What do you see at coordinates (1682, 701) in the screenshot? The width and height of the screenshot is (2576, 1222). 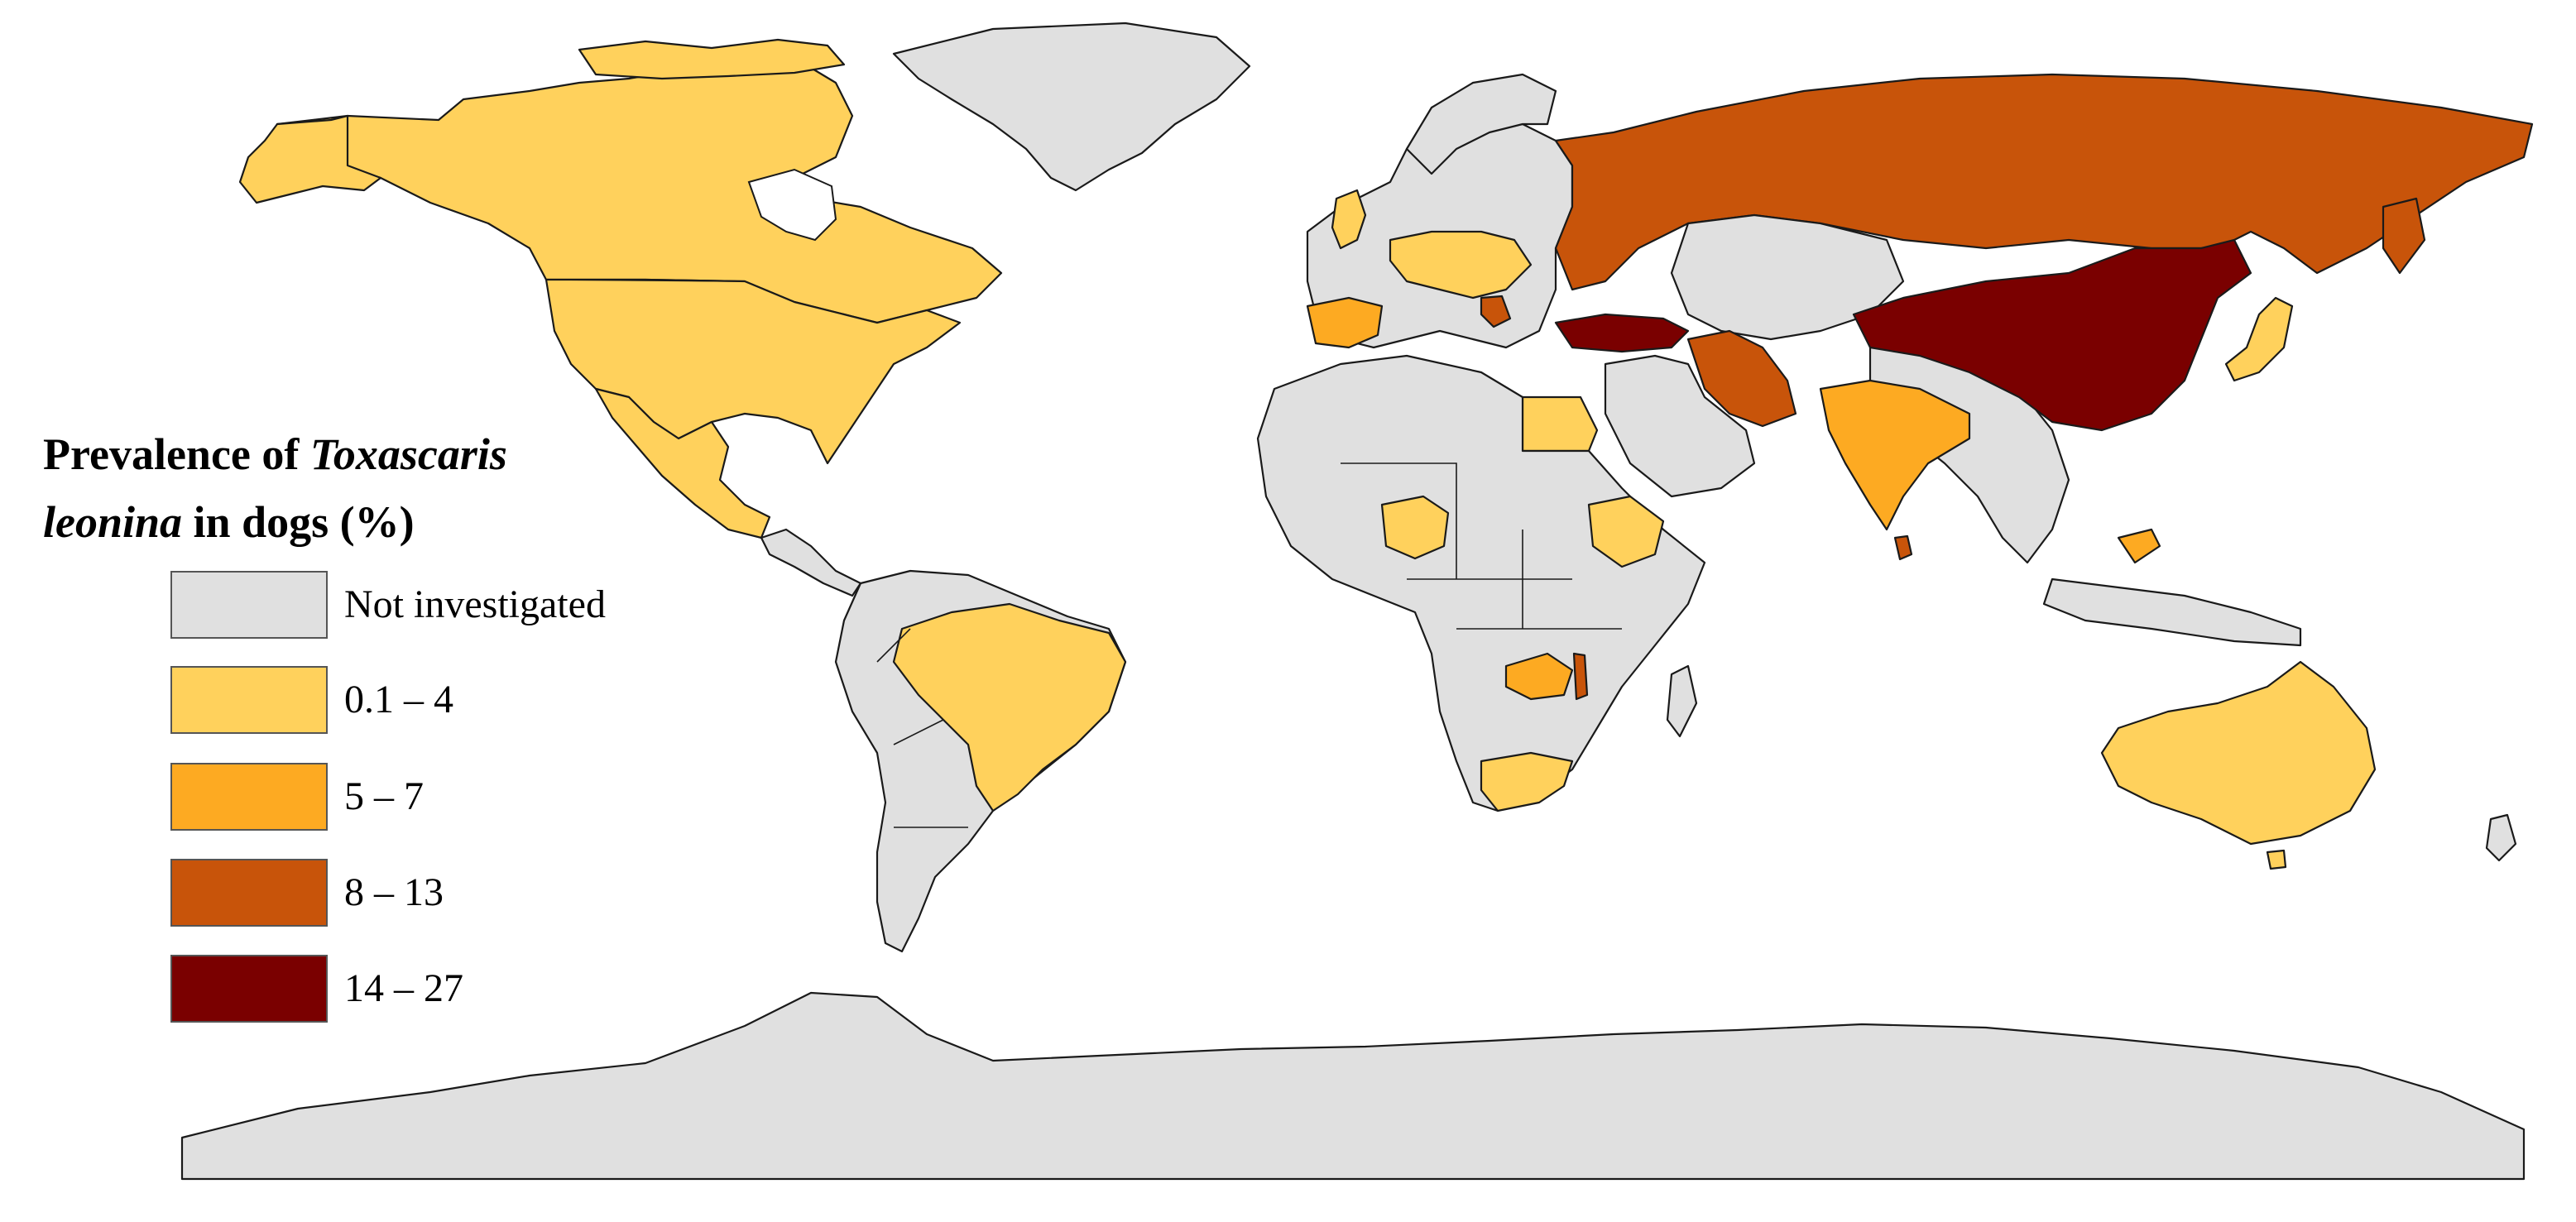 I see `region-madagascar` at bounding box center [1682, 701].